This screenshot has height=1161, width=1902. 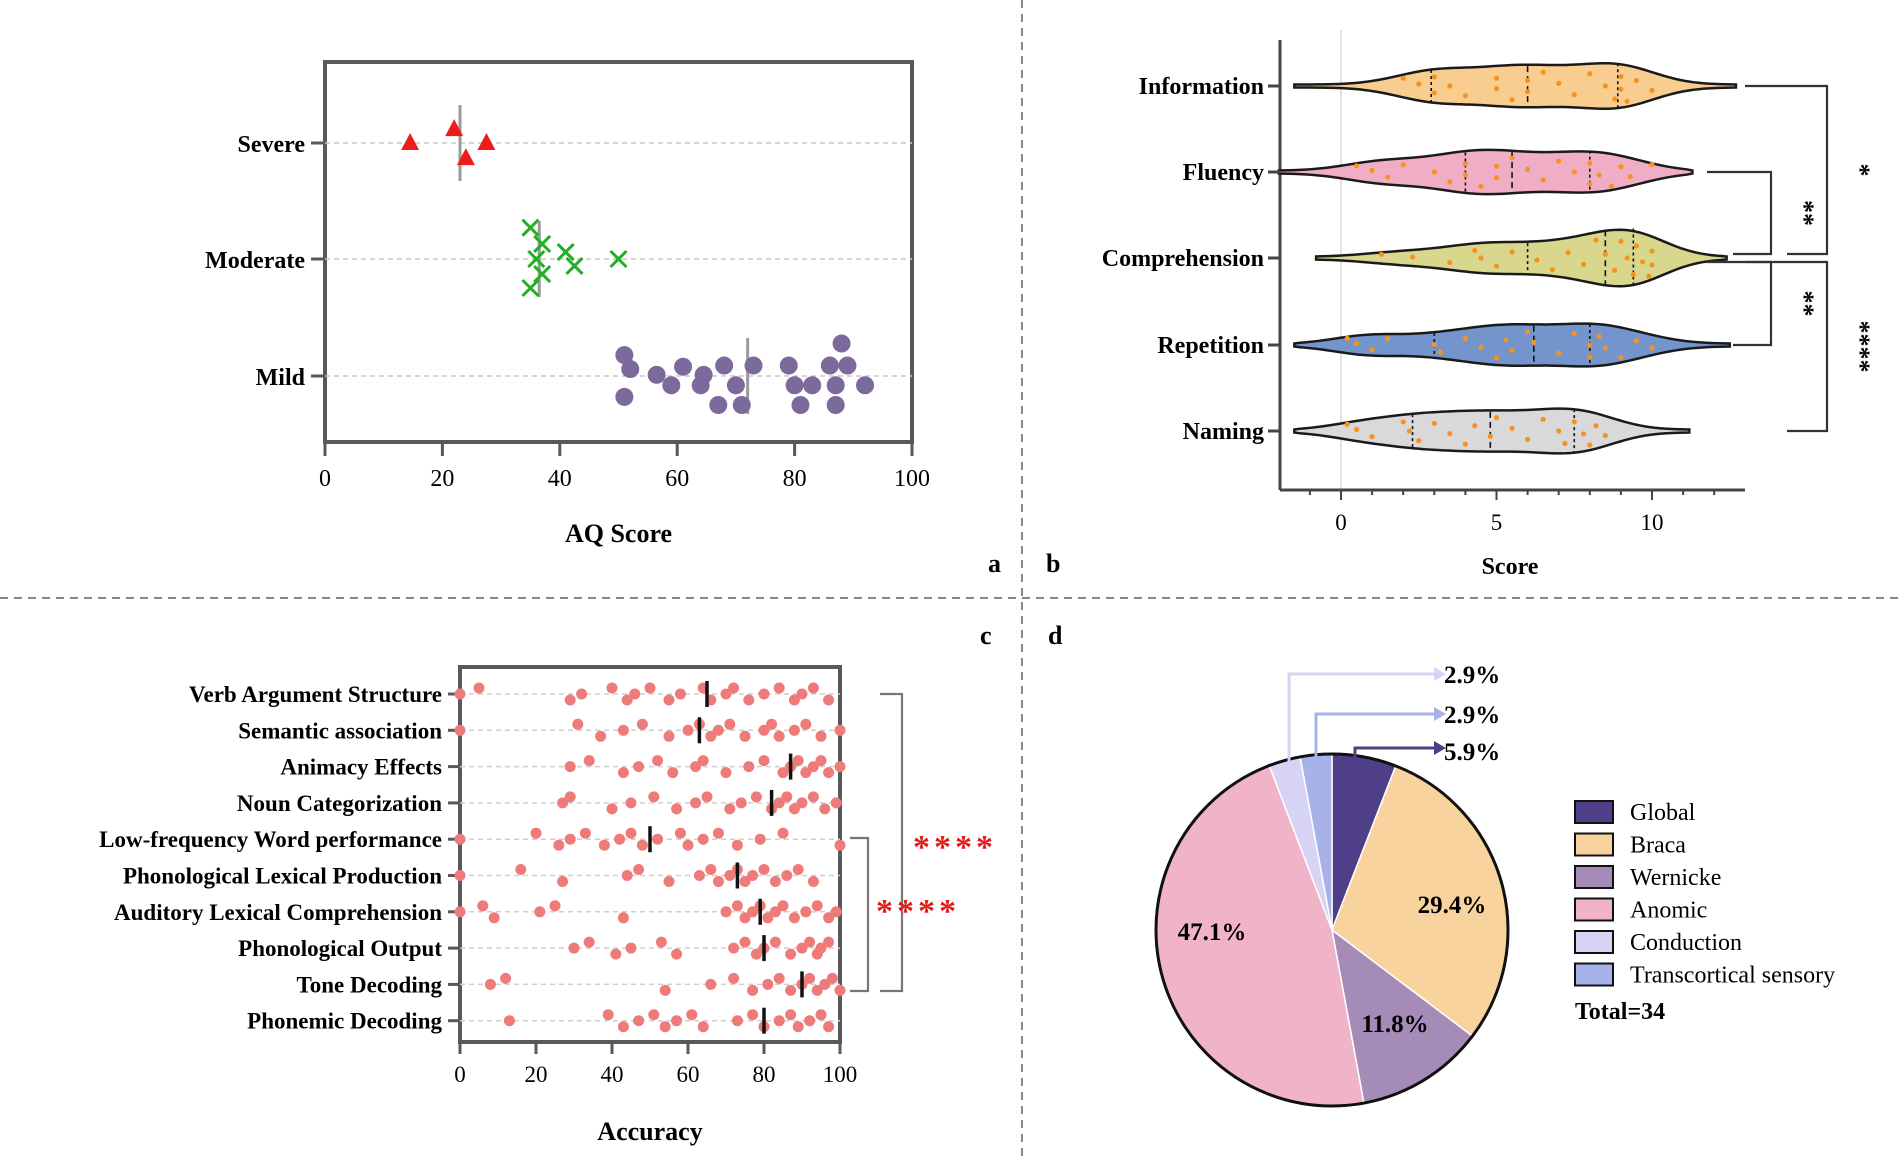 I want to click on violin-comprehension, so click(x=1521, y=258).